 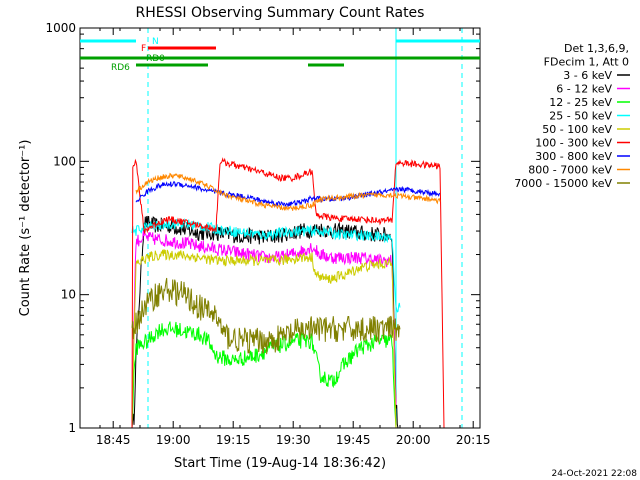 I want to click on flag-label-n: N, so click(x=155, y=42).